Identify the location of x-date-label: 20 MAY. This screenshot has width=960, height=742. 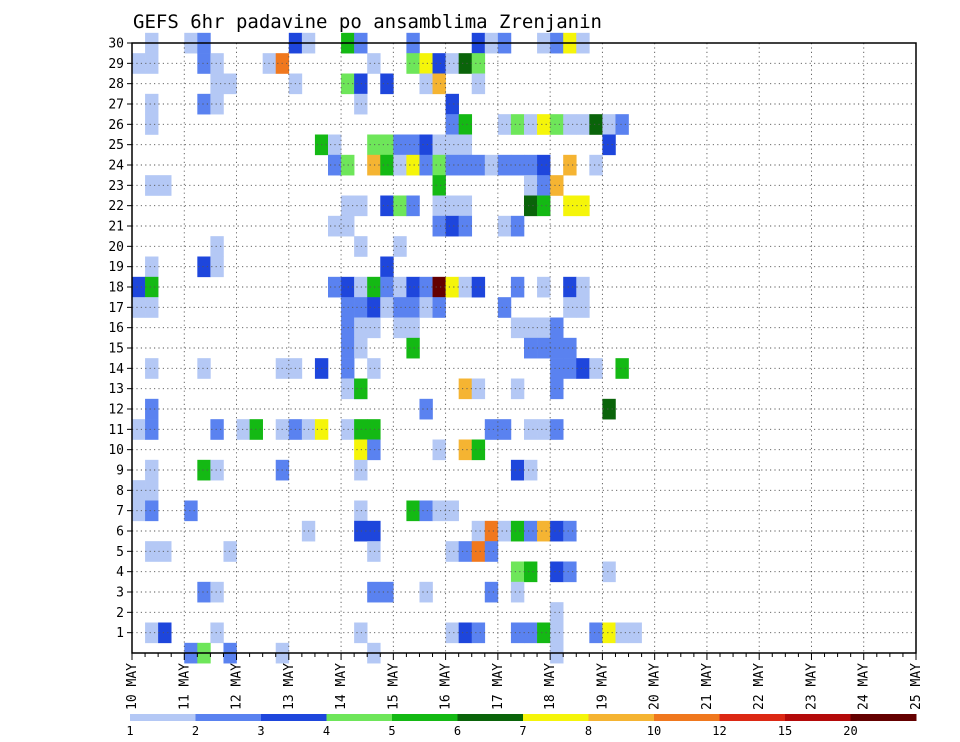
(655, 686).